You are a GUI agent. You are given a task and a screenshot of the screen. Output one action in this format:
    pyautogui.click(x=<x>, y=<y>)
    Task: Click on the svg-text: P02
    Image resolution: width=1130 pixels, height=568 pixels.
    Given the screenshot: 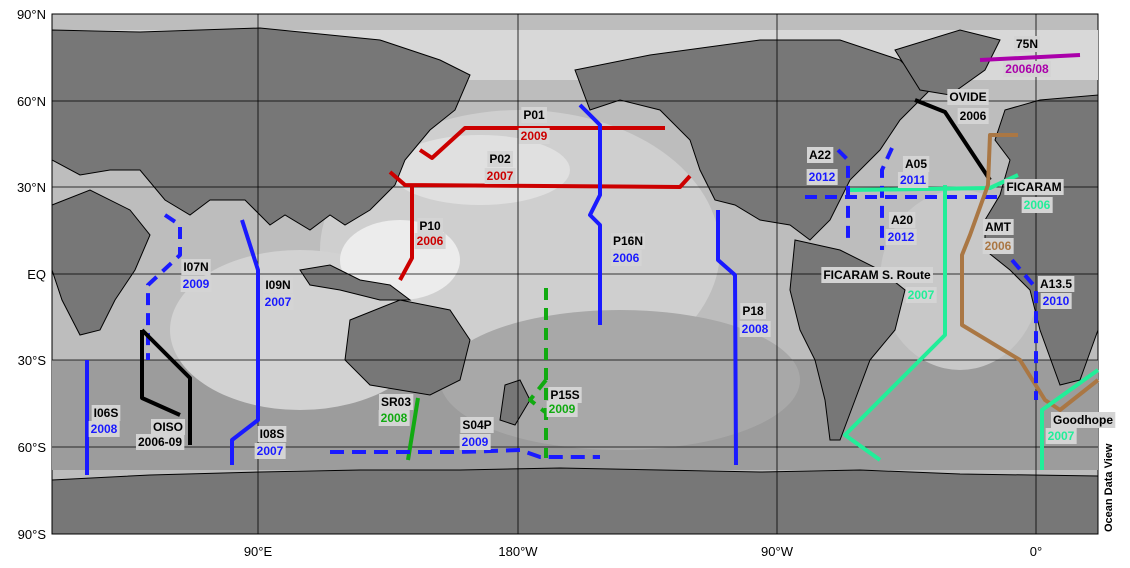 What is the action you would take?
    pyautogui.click(x=500, y=159)
    